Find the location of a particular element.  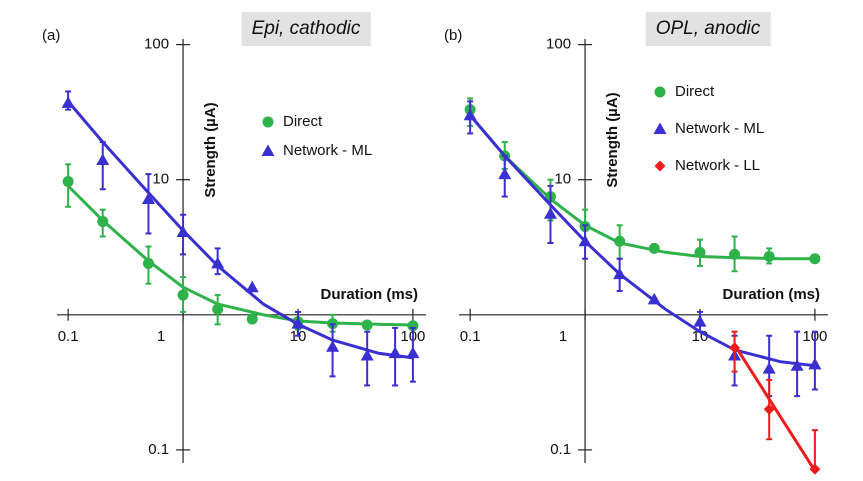

legend-label: Network - LL is located at coordinates (717, 165).